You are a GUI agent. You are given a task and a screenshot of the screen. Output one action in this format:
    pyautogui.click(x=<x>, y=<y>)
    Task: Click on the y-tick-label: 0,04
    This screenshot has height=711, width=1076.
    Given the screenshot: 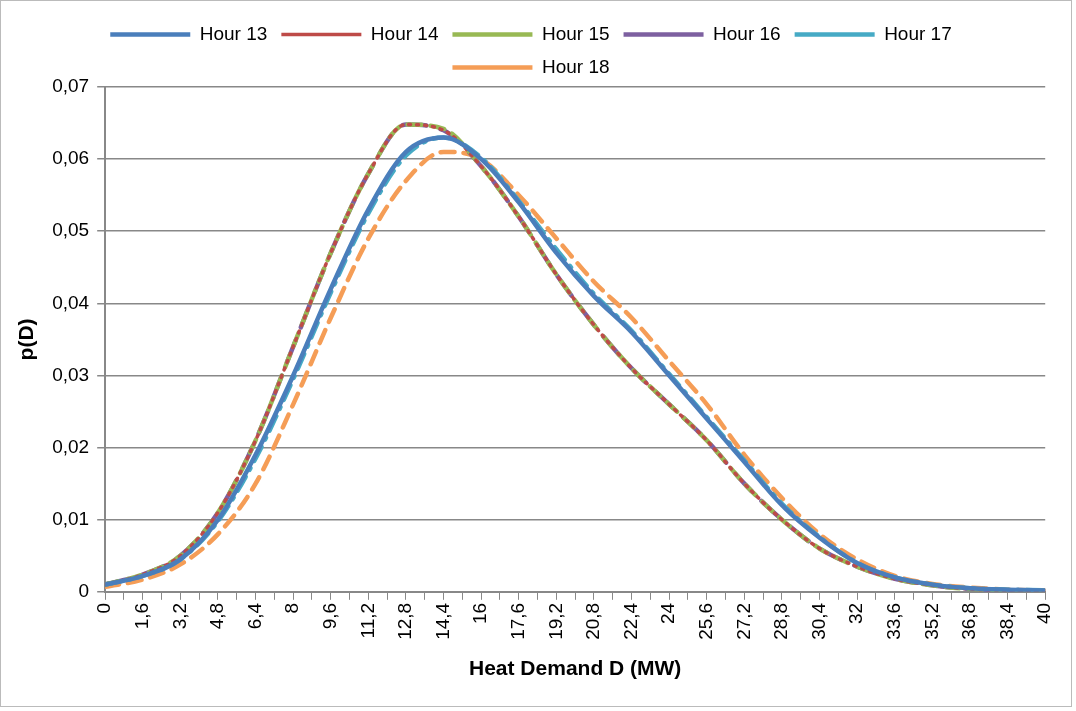 What is the action you would take?
    pyautogui.click(x=71, y=302)
    